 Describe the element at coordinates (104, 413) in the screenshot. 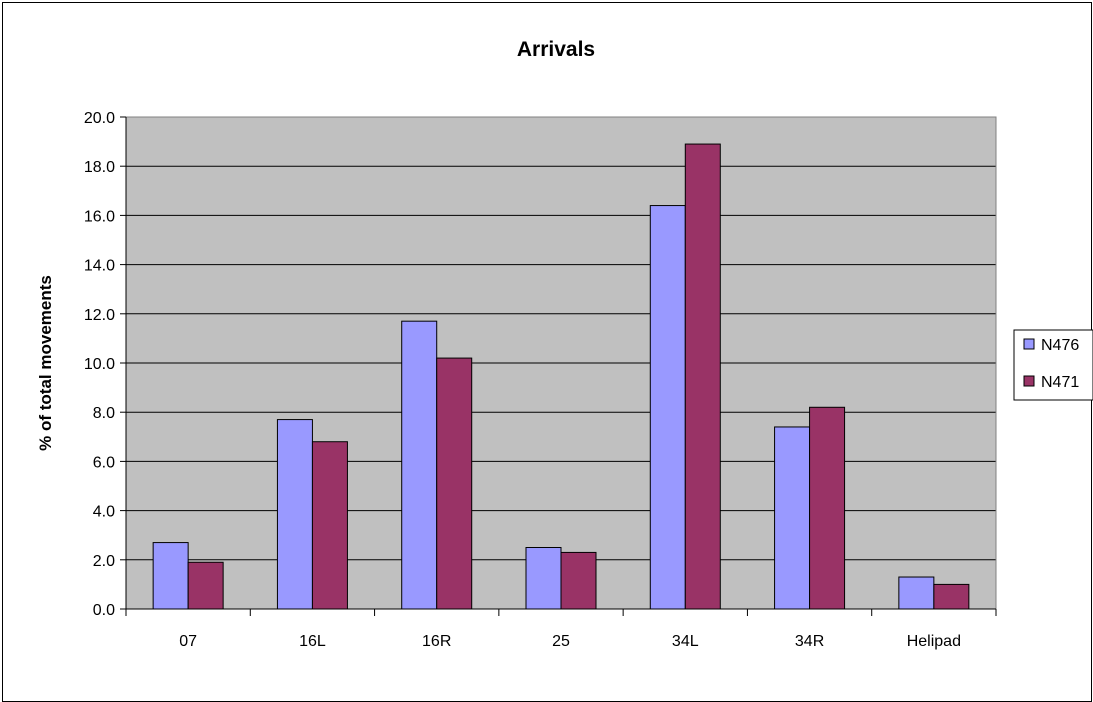

I see `y-tick-label: 8.0` at that location.